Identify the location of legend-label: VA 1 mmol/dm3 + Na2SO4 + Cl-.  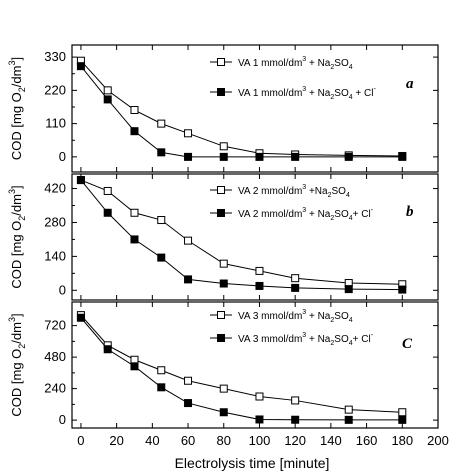
(307, 93).